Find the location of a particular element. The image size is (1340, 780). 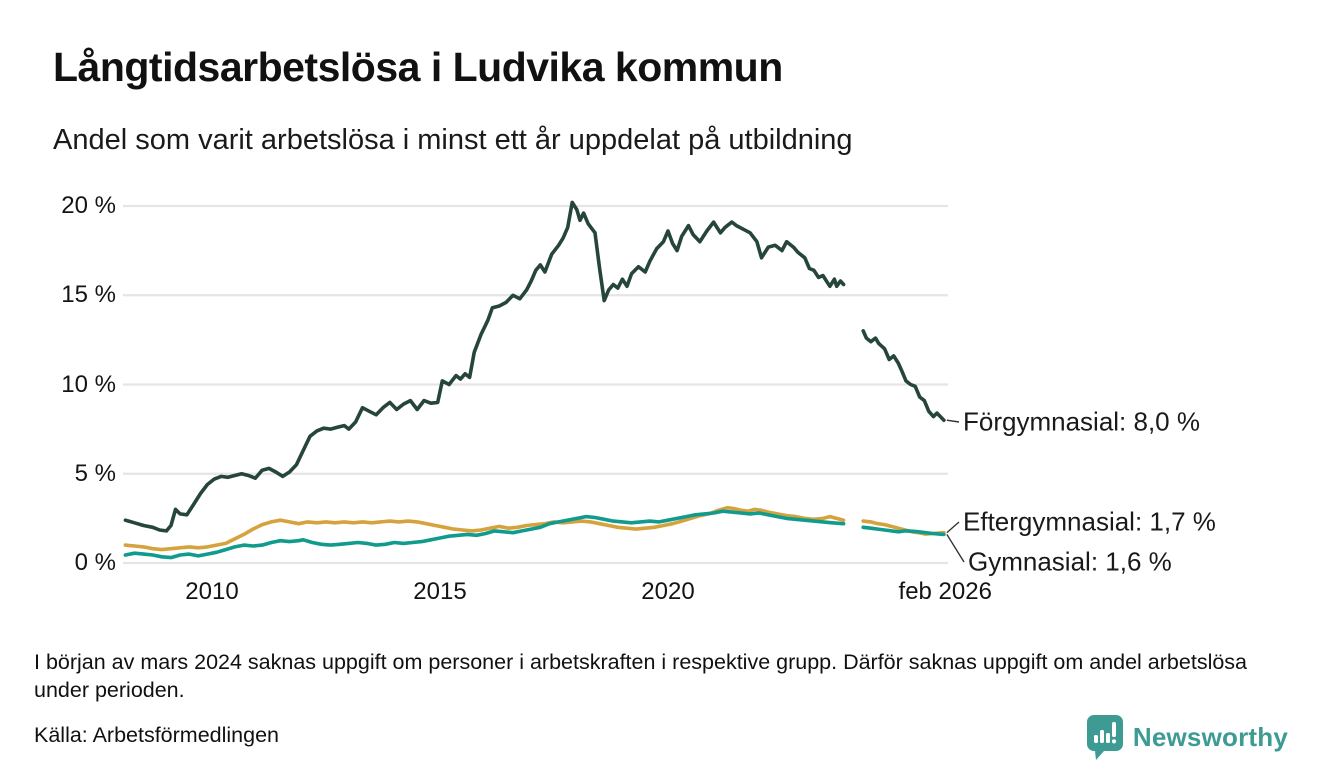

series-line-gymnasial-seg0 is located at coordinates (484, 534).